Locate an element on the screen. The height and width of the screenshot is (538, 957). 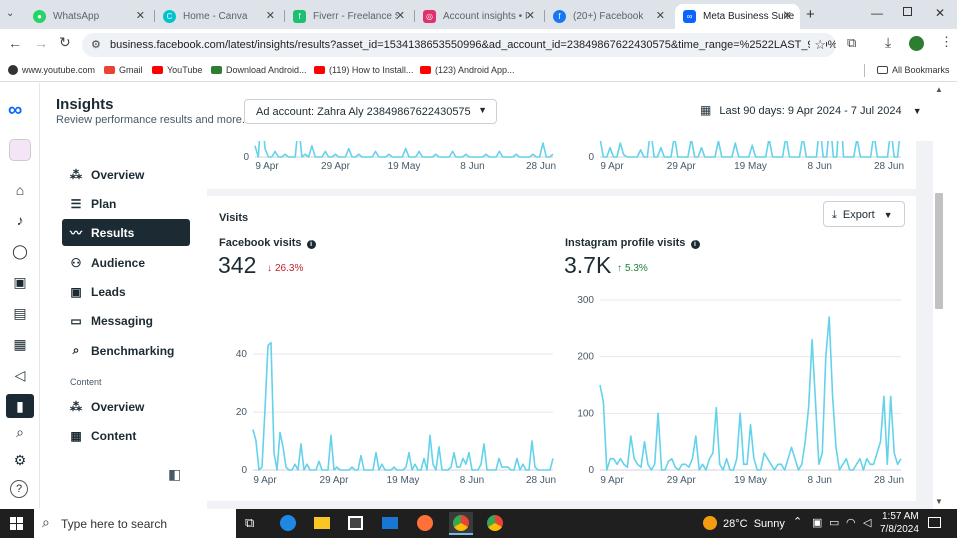
tab-meta-business-suite: ∞ Meta Business Suite ✕ is located at coordinates (737, 16).